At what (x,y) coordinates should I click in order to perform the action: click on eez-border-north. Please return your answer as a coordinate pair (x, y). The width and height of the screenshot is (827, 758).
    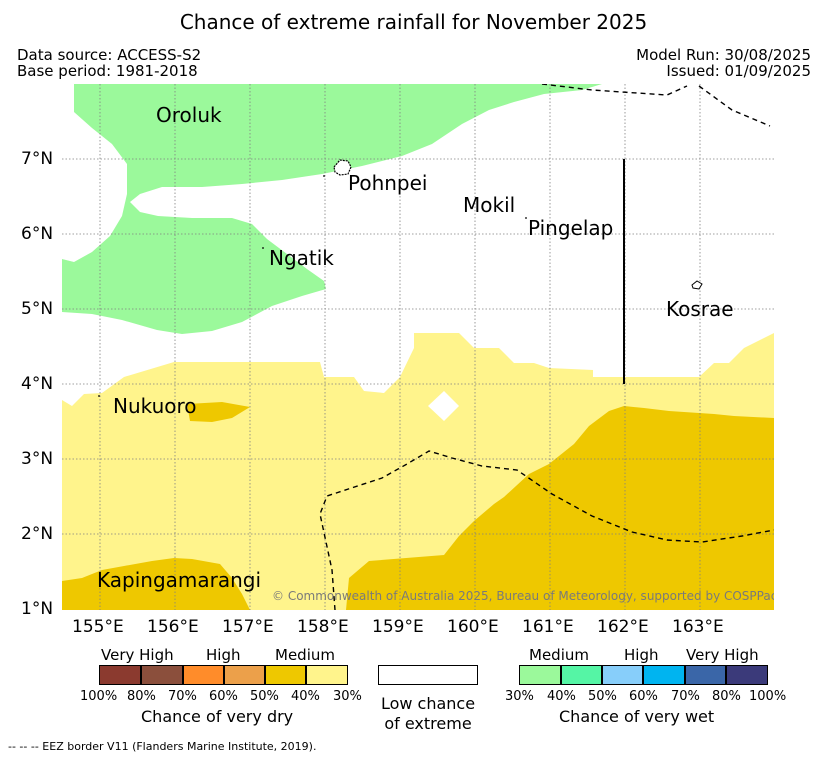
    Looking at the image, I should click on (614, 89).